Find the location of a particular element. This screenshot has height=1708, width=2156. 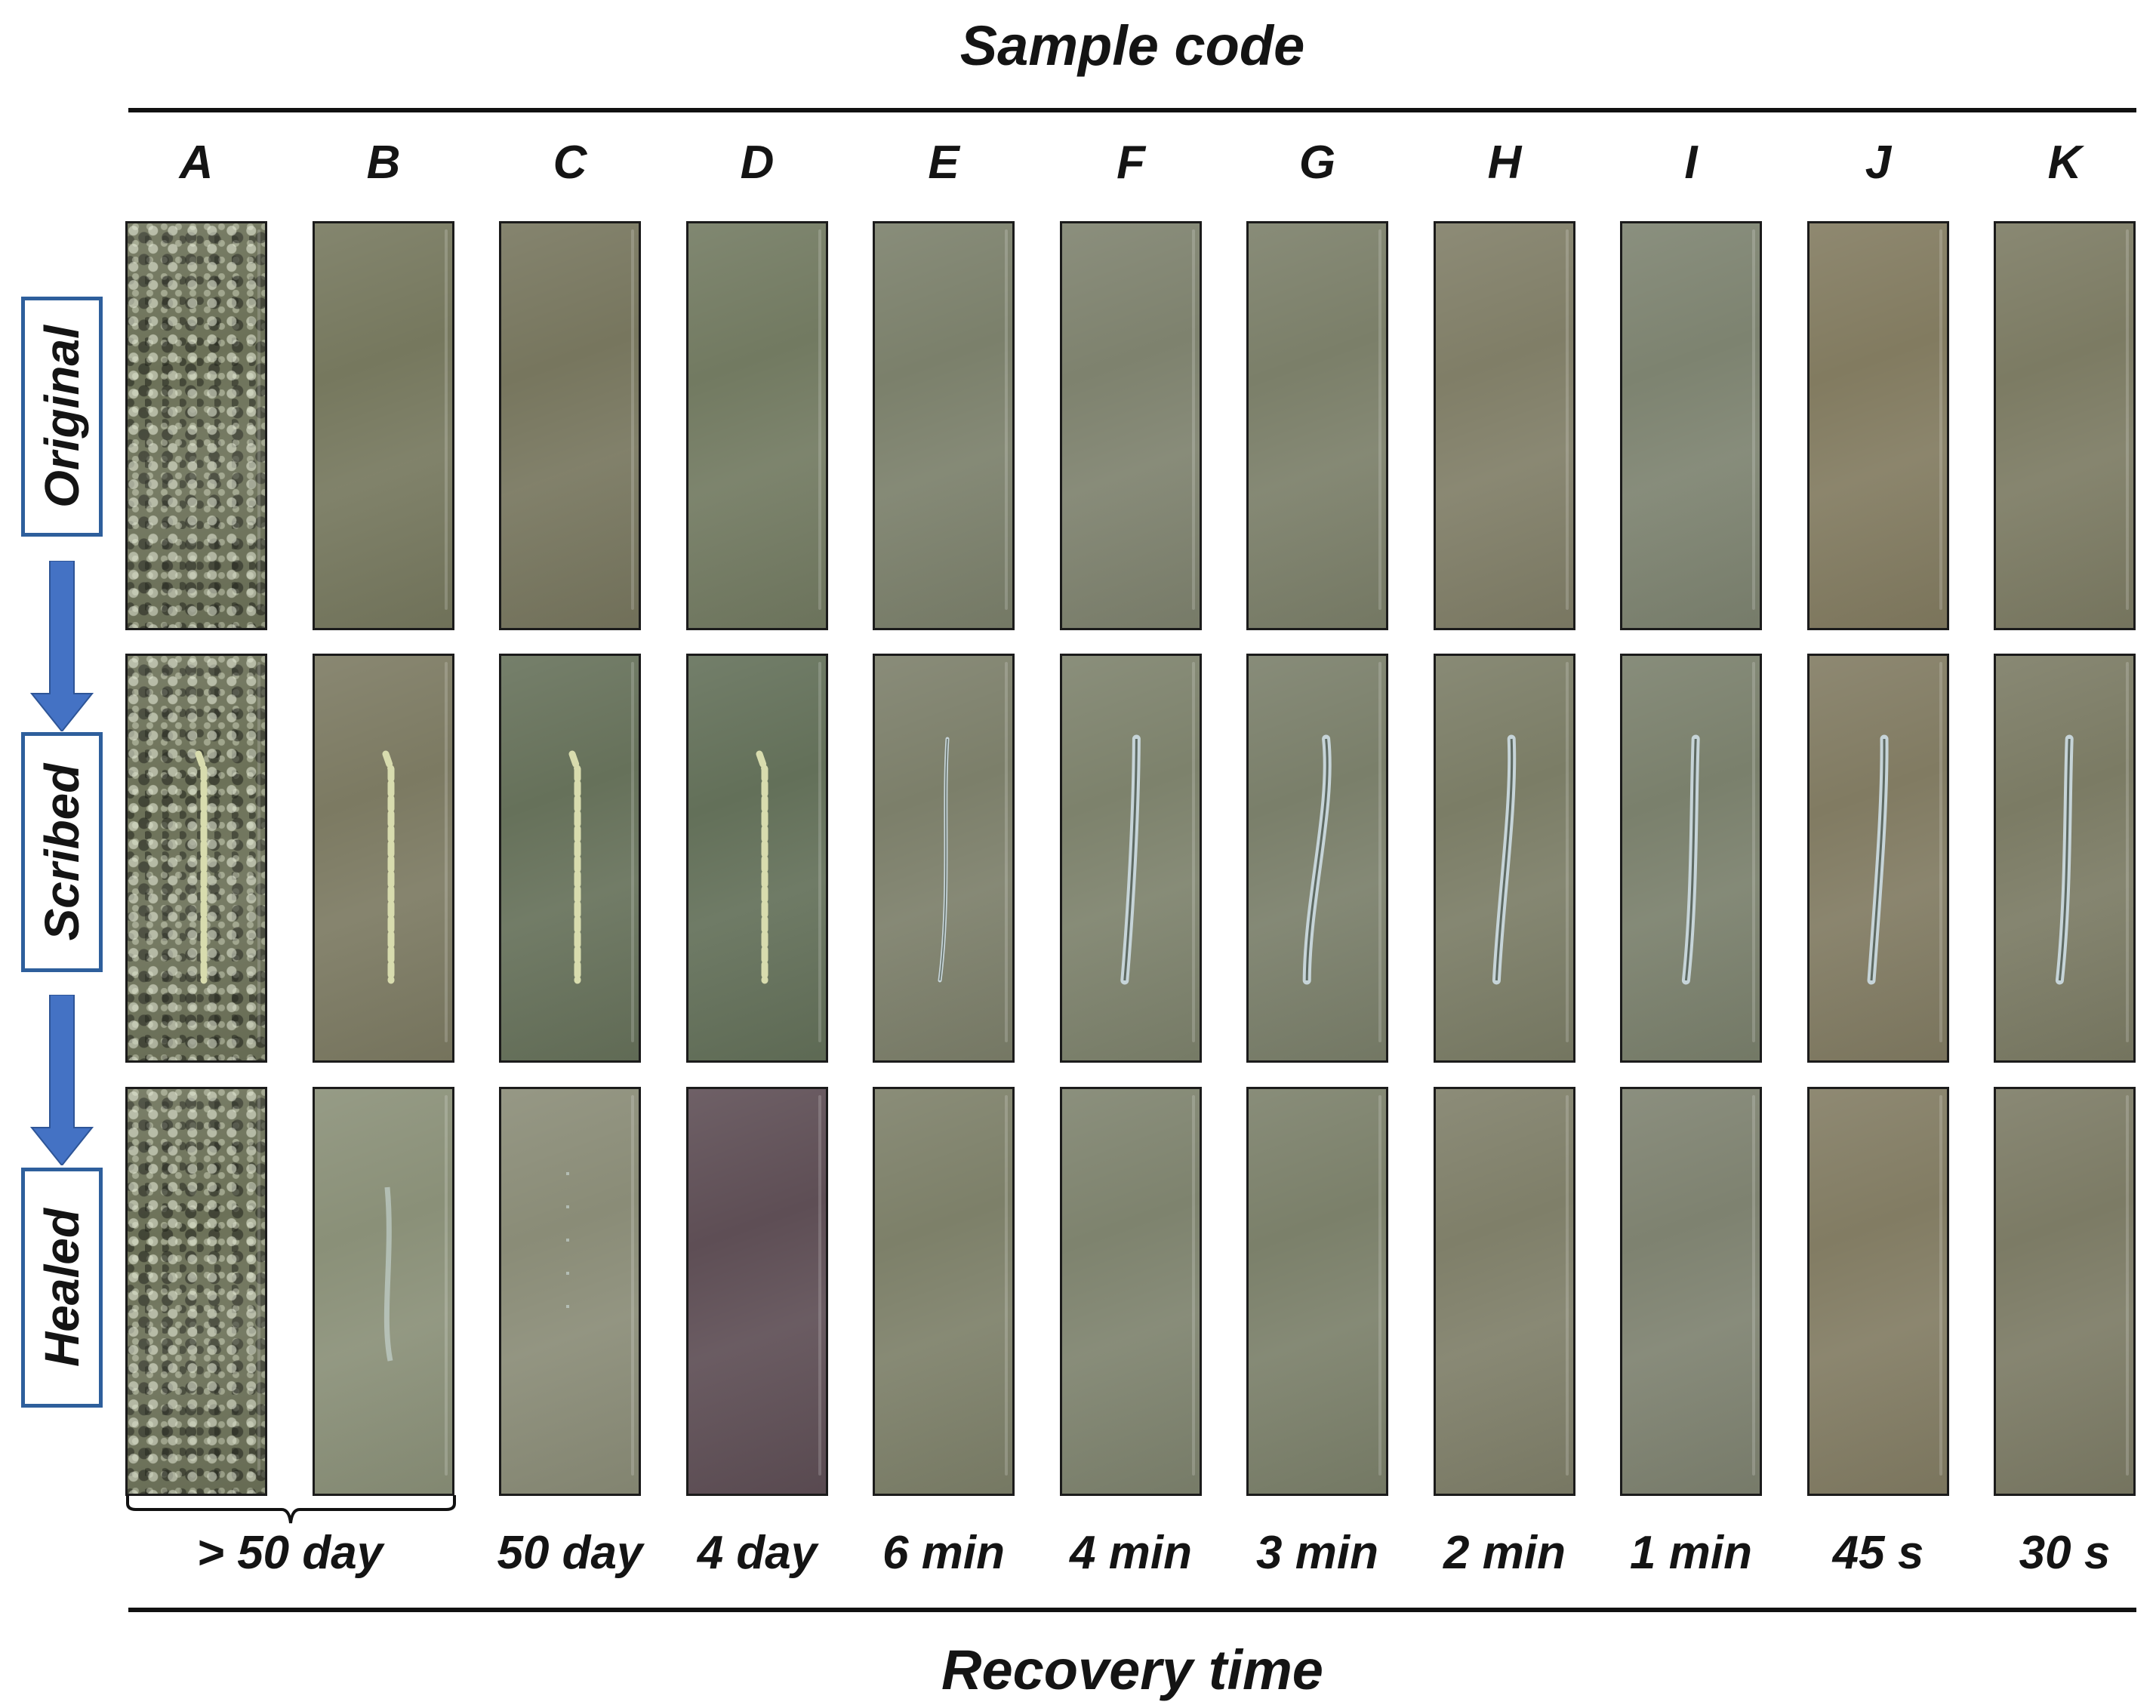

sample-panel-j-scribed is located at coordinates (1878, 858).